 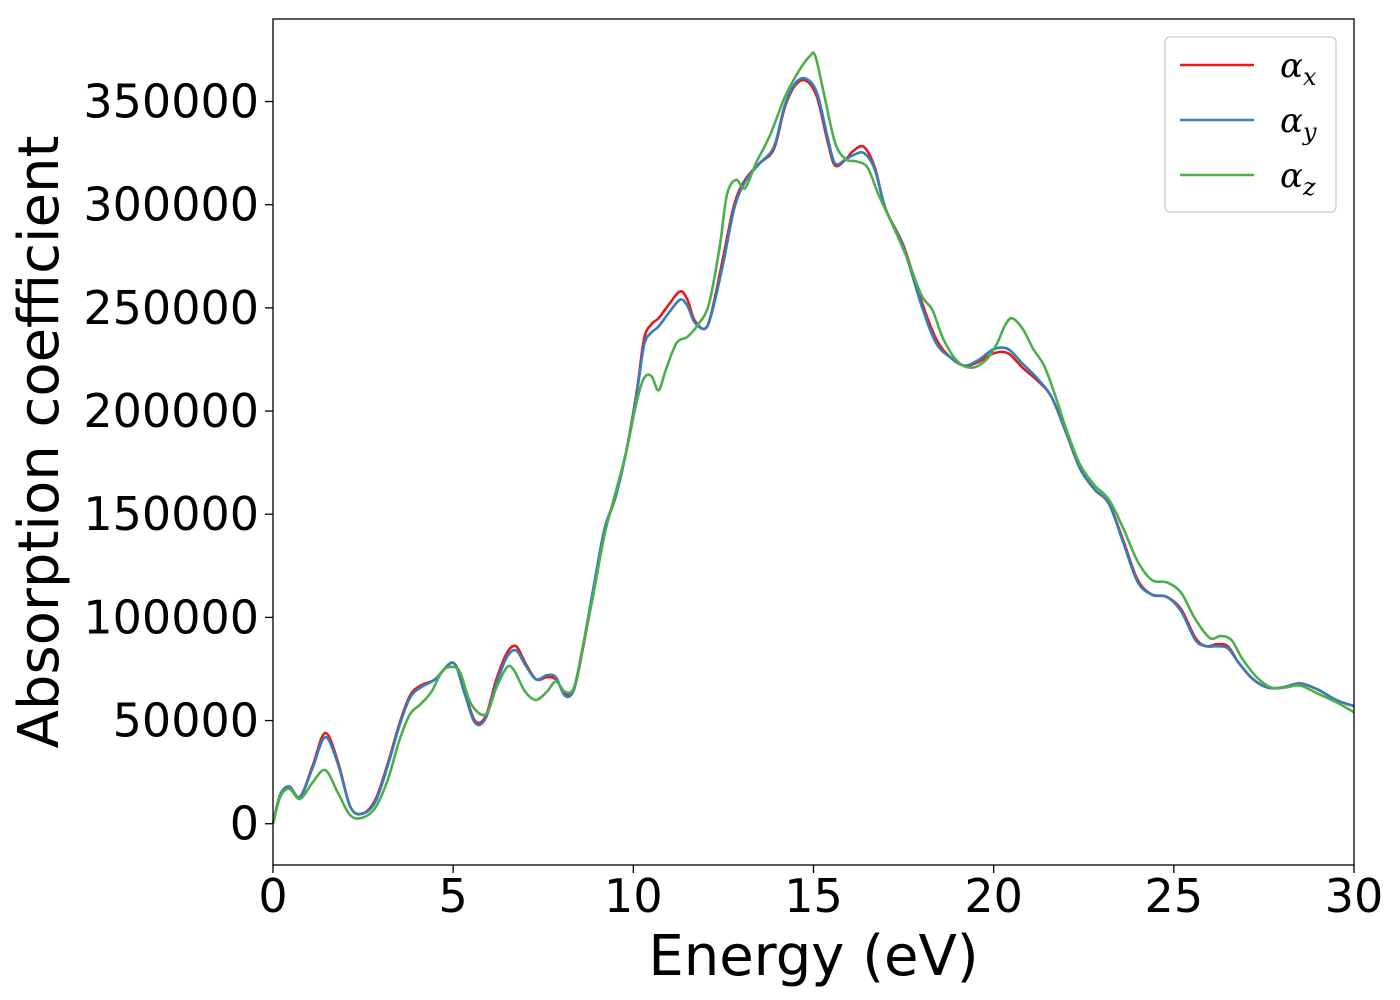 I want to click on x-axis-ticks: 0 5 10 15 20 25 30, so click(x=820, y=894).